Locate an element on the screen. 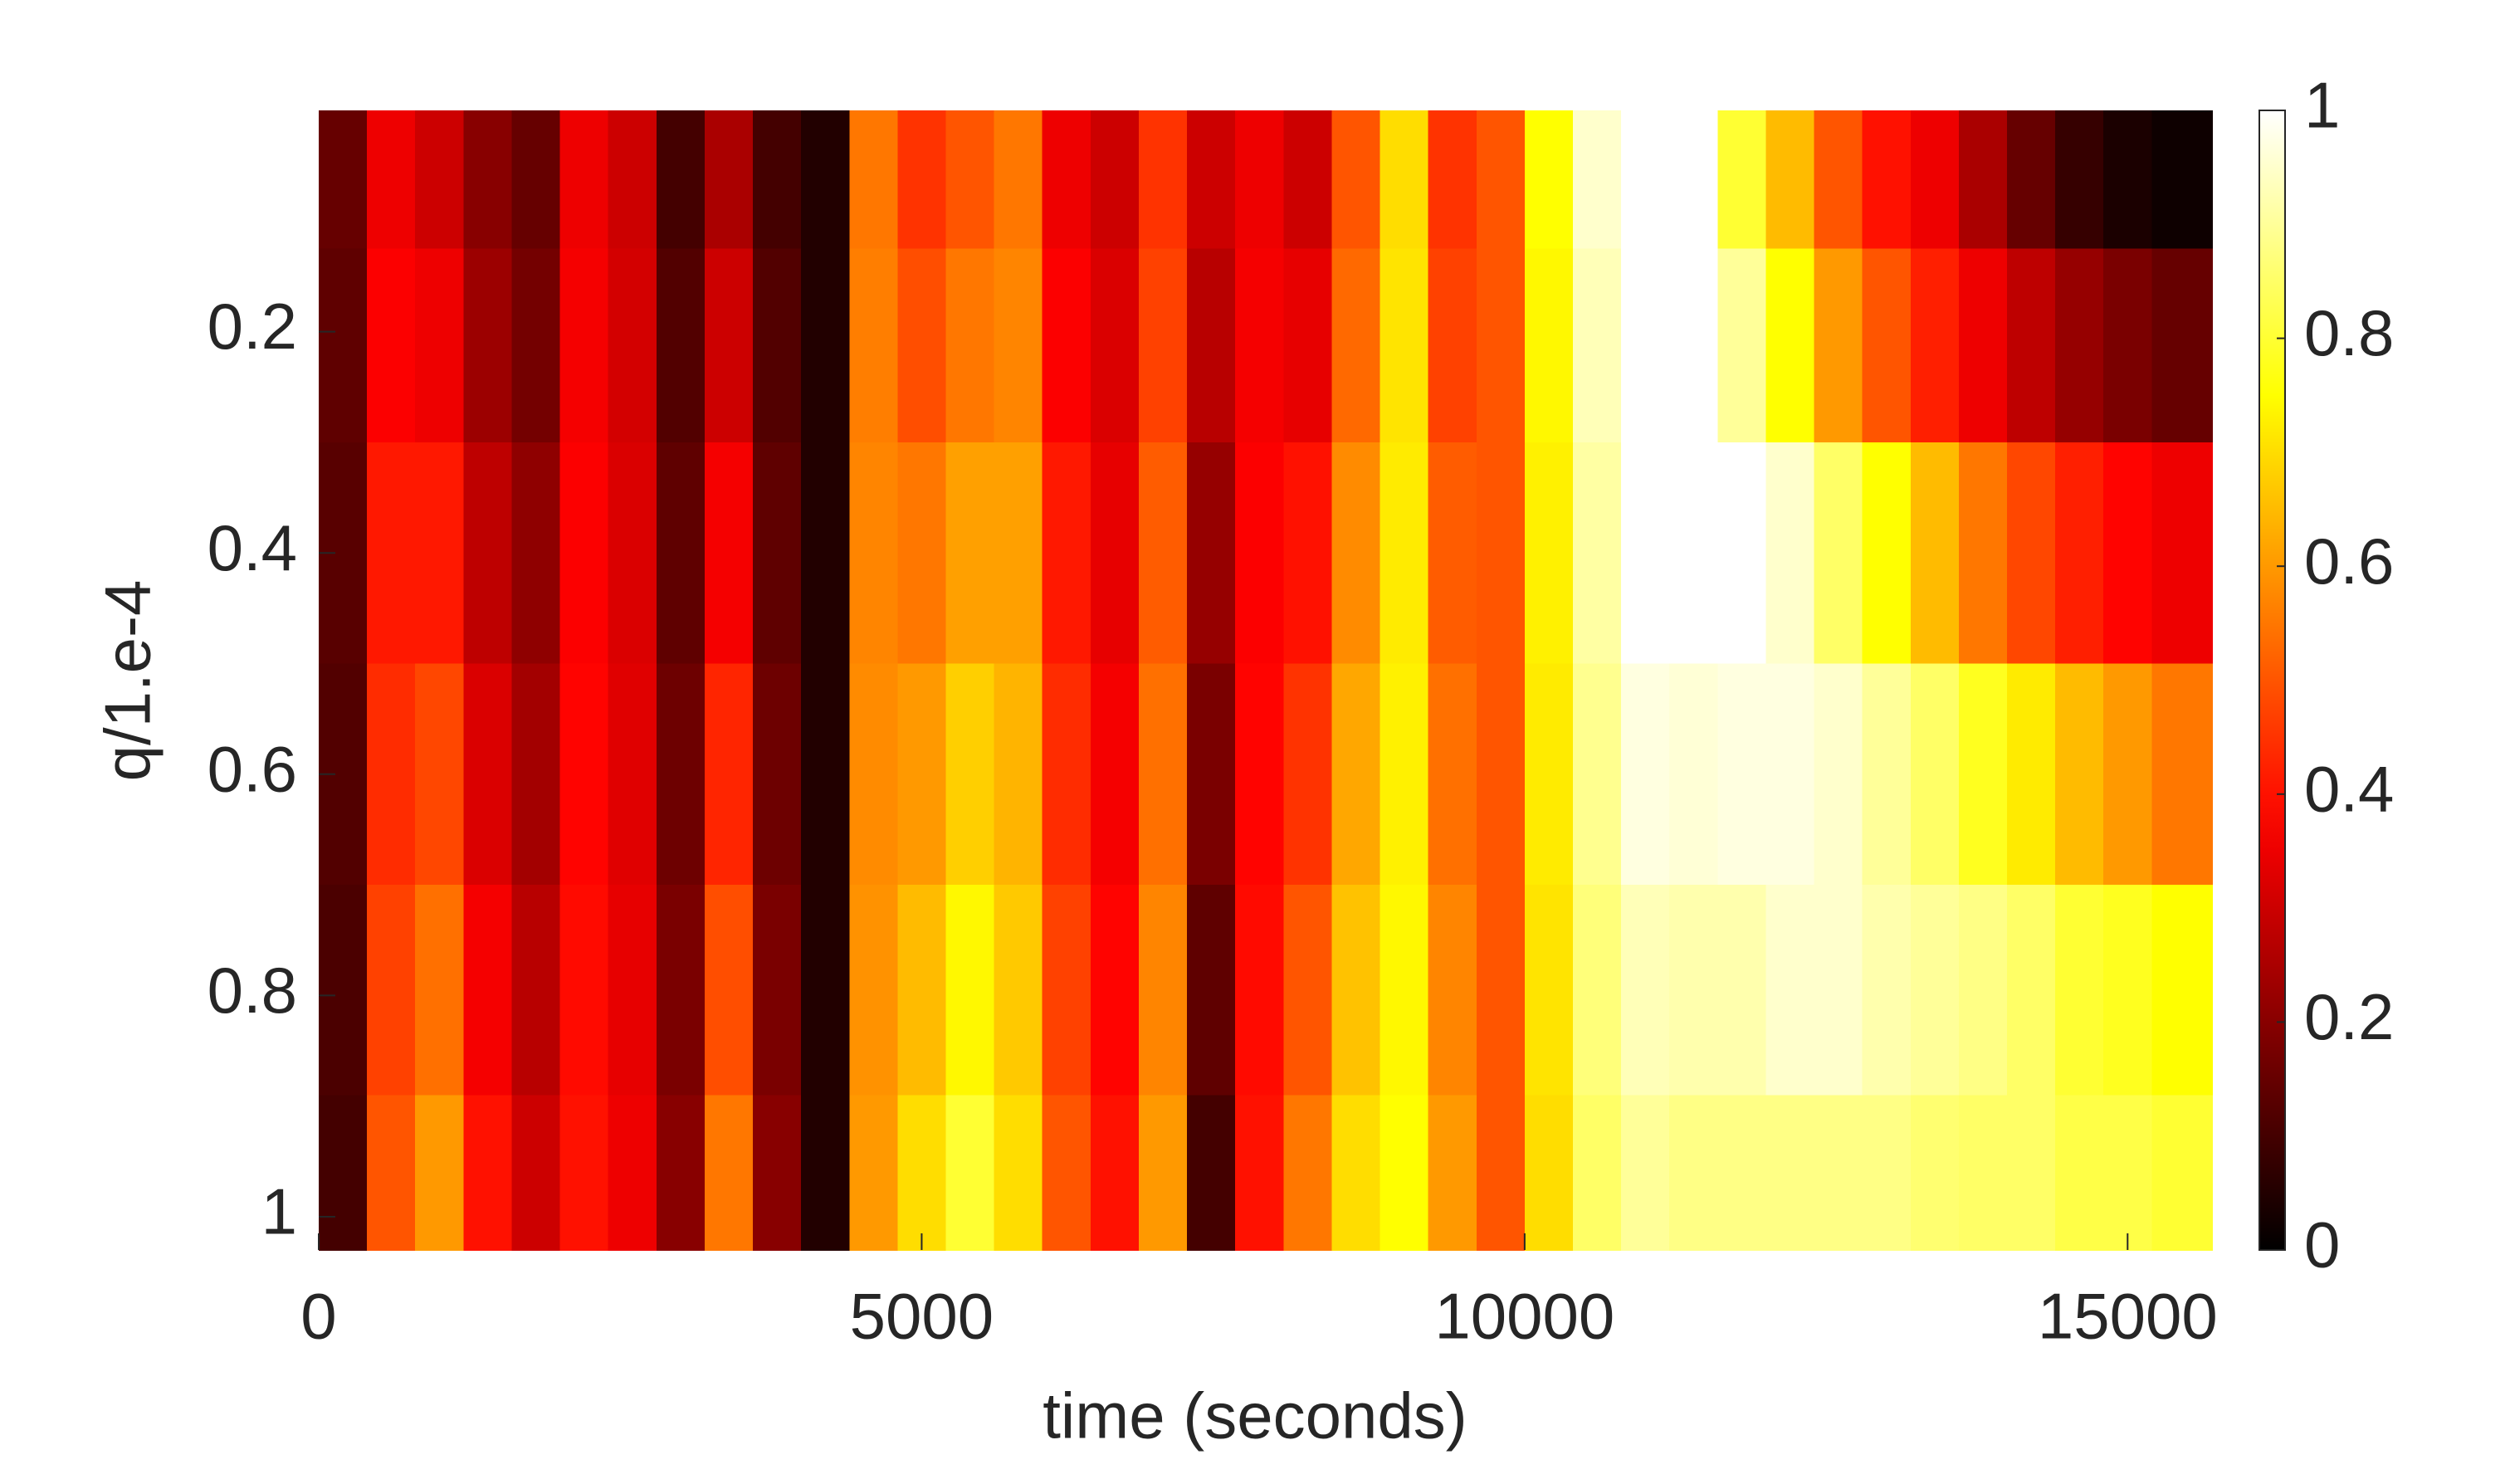 This screenshot has width=2510, height=1484. y-axis-label: q/1.e-4 is located at coordinates (128, 681).